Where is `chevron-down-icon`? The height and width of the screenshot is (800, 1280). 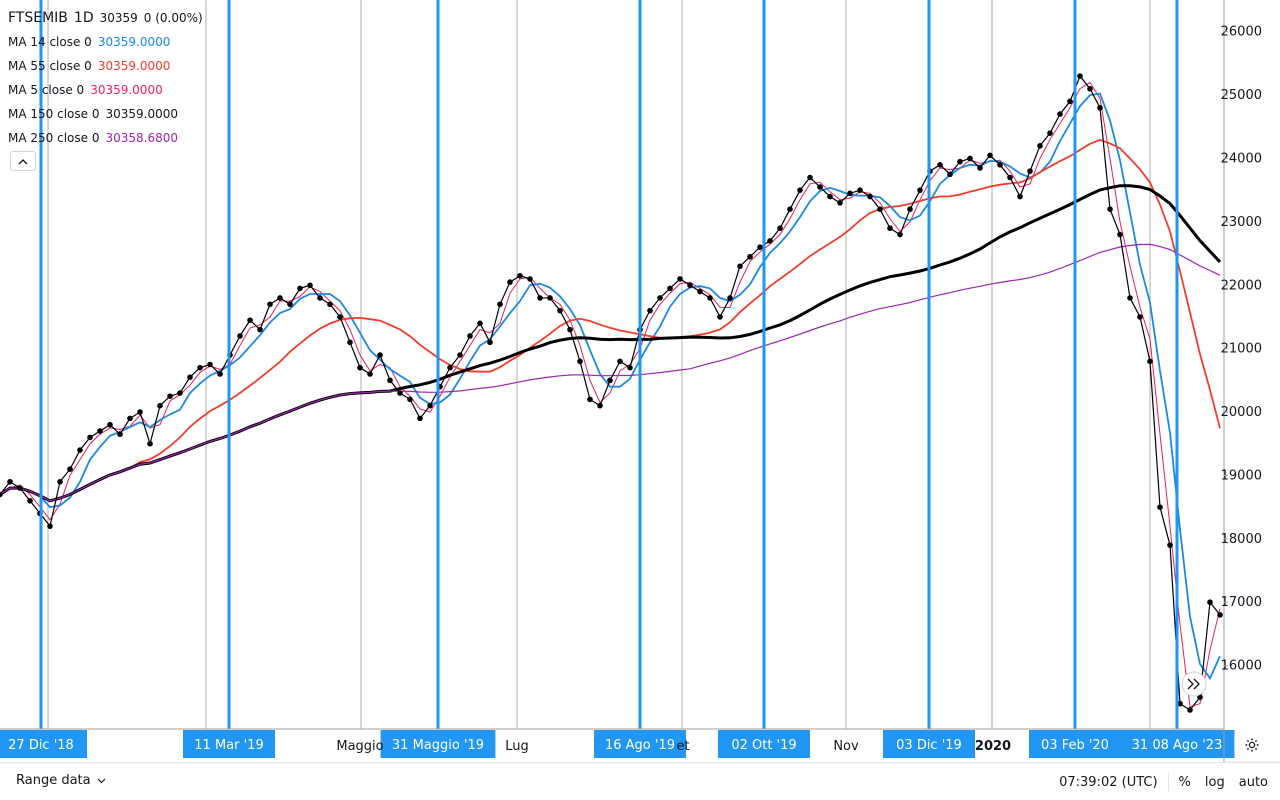 chevron-down-icon is located at coordinates (101, 780).